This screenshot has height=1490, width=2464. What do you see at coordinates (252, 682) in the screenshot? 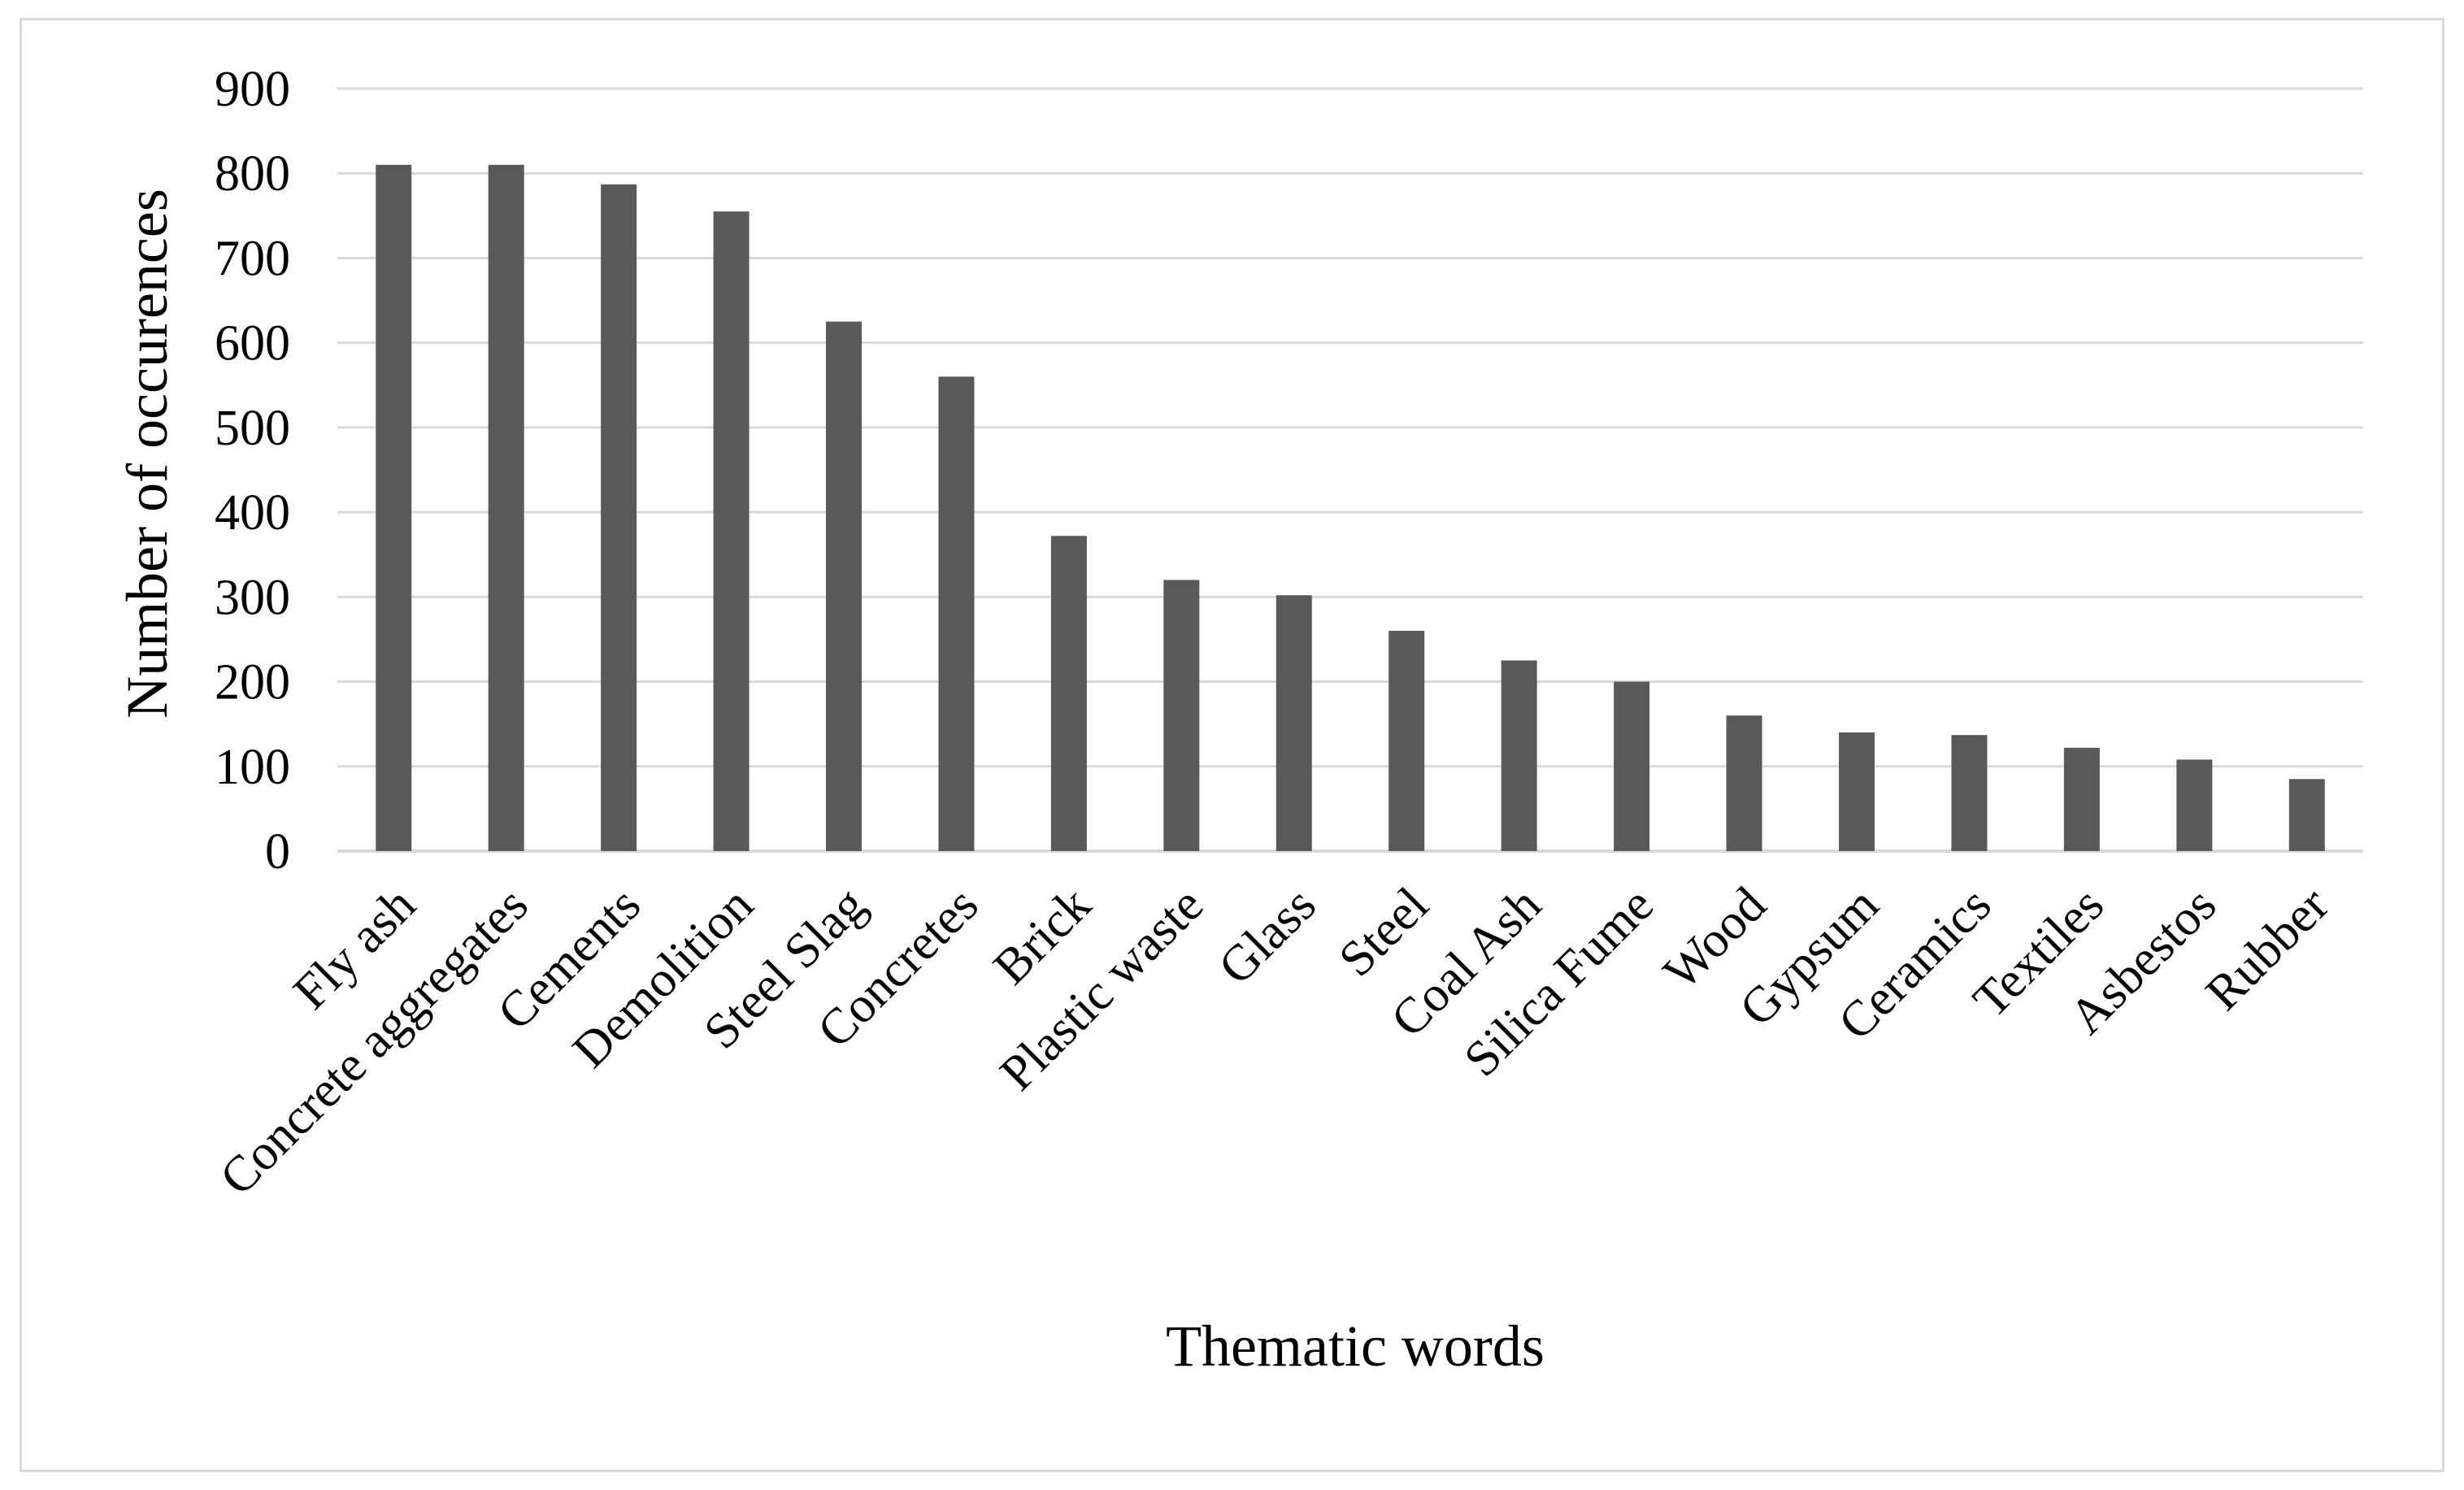
I see `y-tick-label: 200` at bounding box center [252, 682].